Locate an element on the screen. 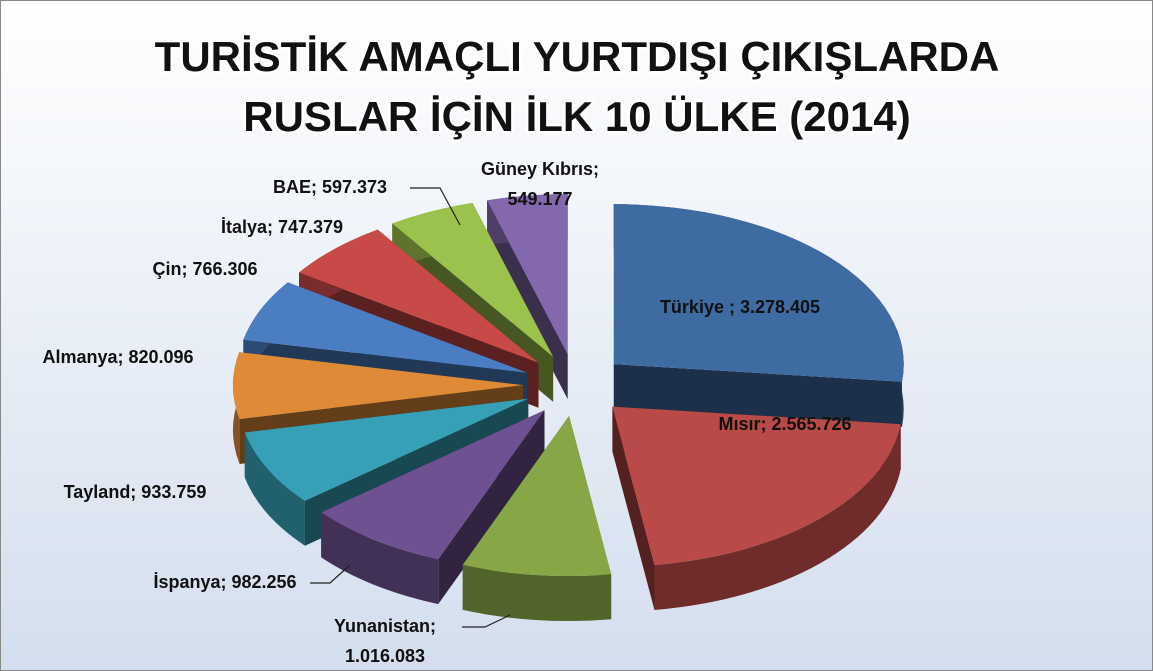 The width and height of the screenshot is (1153, 671). data-label: Türkiye ; 3.278.405 is located at coordinates (740, 307).